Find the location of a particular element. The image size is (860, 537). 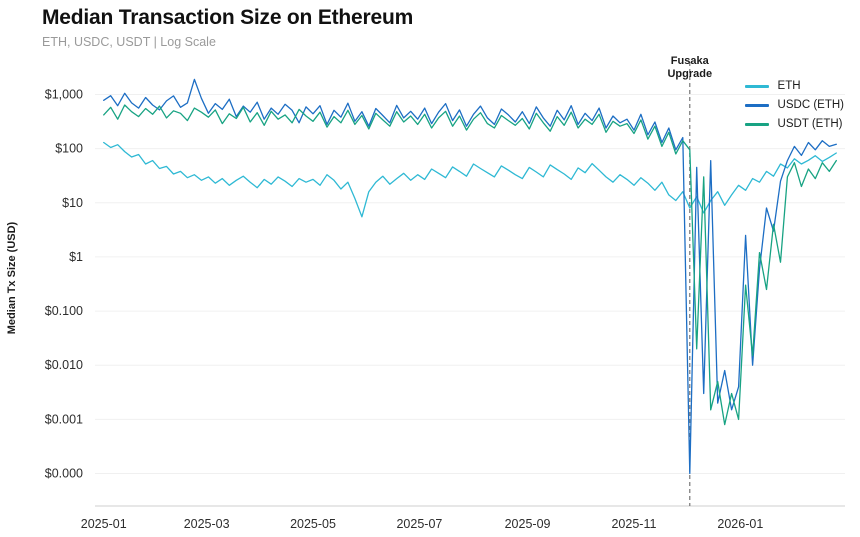

x-tick-label: 2025-07 is located at coordinates (419, 524).